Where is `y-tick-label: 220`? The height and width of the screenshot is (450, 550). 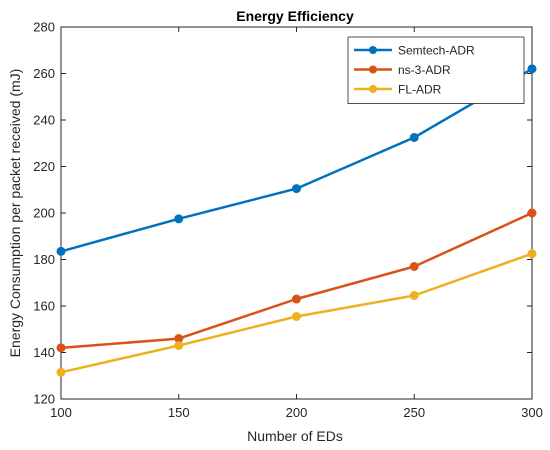
y-tick-label: 220 is located at coordinates (44, 166).